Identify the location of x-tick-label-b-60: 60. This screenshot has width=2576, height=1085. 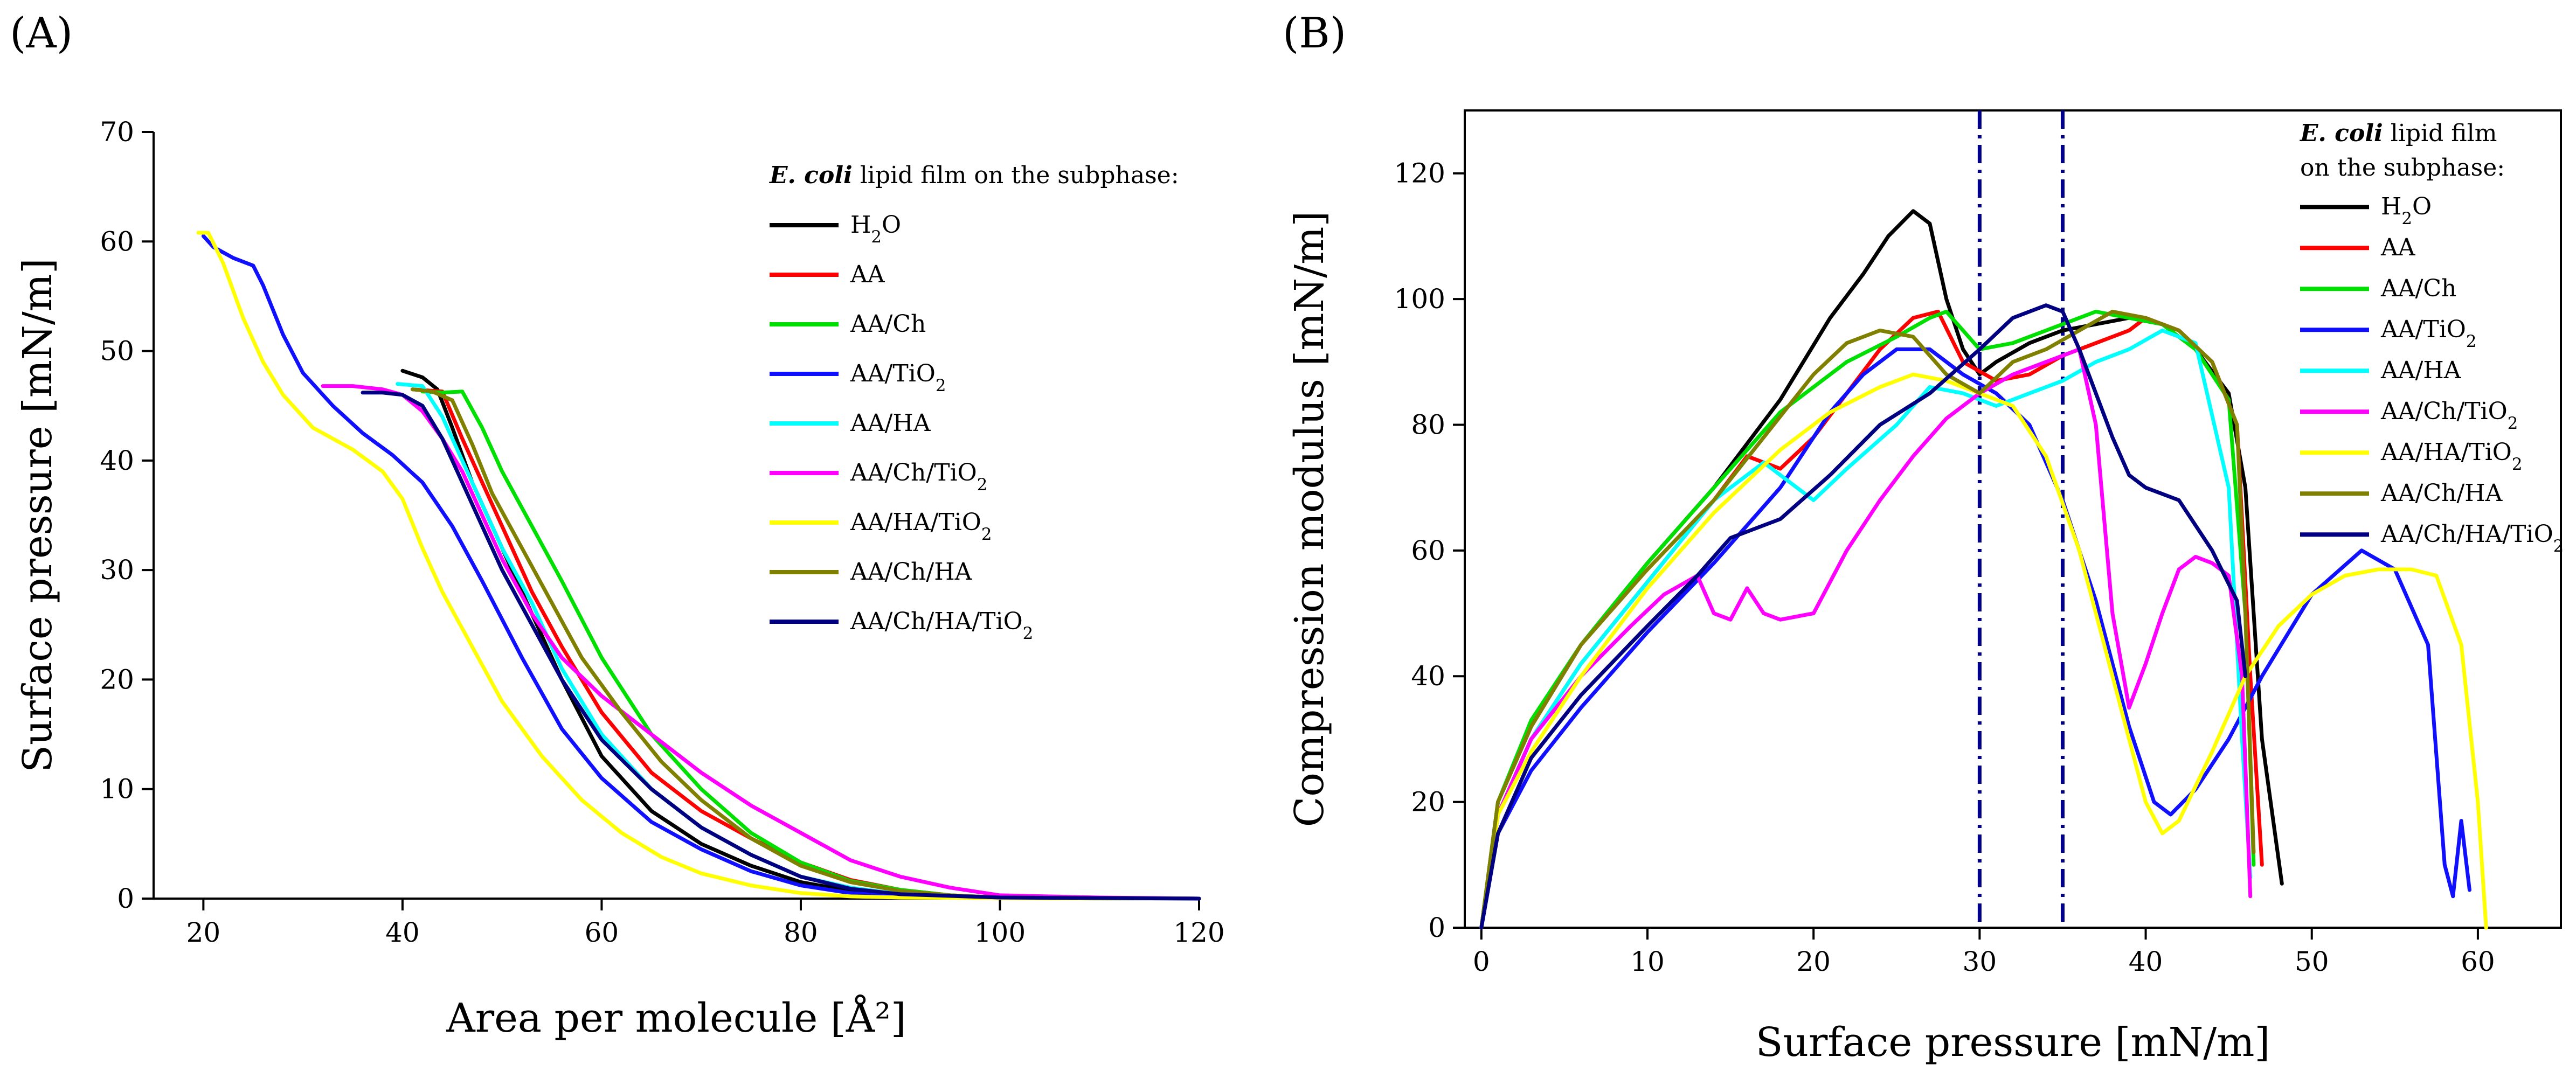
(2478, 961).